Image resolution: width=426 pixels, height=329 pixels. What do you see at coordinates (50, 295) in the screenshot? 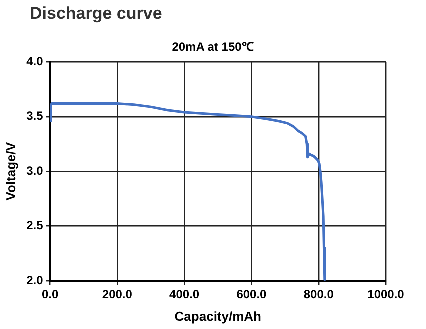
I see `x-tick-label: 0.0` at bounding box center [50, 295].